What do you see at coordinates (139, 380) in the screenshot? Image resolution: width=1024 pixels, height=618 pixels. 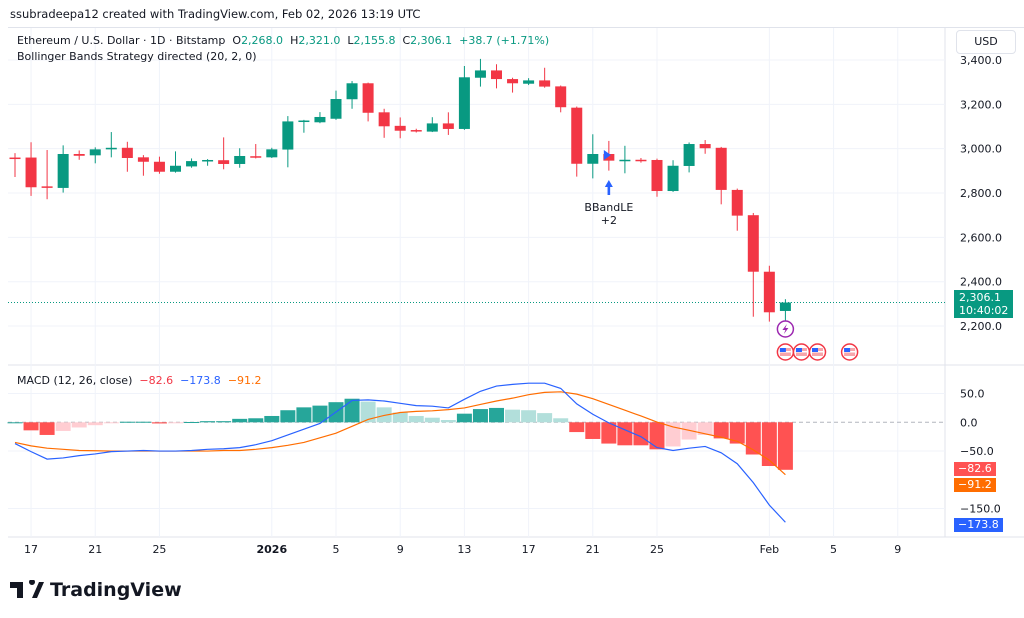 I see `macd-legend: MACD (12, 26, close) −82.6 −173.8 −91.2` at bounding box center [139, 380].